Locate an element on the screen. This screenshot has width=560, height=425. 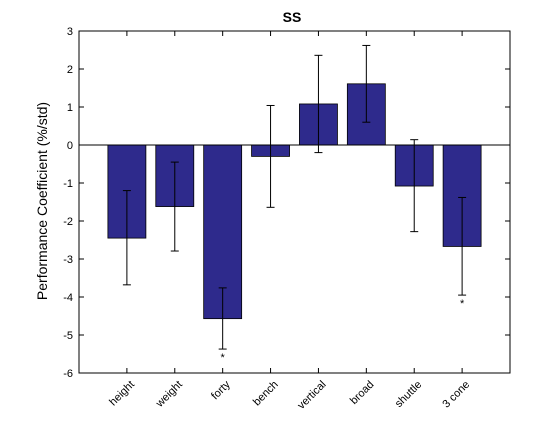
y-tick-label: 1 is located at coordinates (70, 108).